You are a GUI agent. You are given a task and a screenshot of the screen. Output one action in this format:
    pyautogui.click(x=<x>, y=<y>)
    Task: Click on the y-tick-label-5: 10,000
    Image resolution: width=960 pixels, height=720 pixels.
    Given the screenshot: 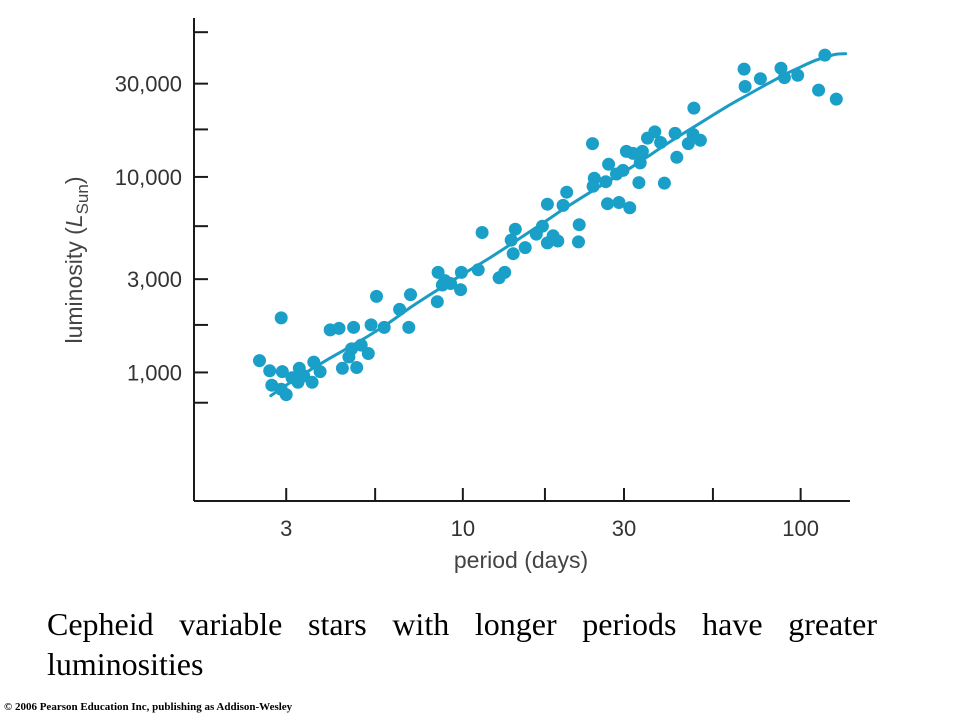 What is the action you would take?
    pyautogui.click(x=148, y=177)
    